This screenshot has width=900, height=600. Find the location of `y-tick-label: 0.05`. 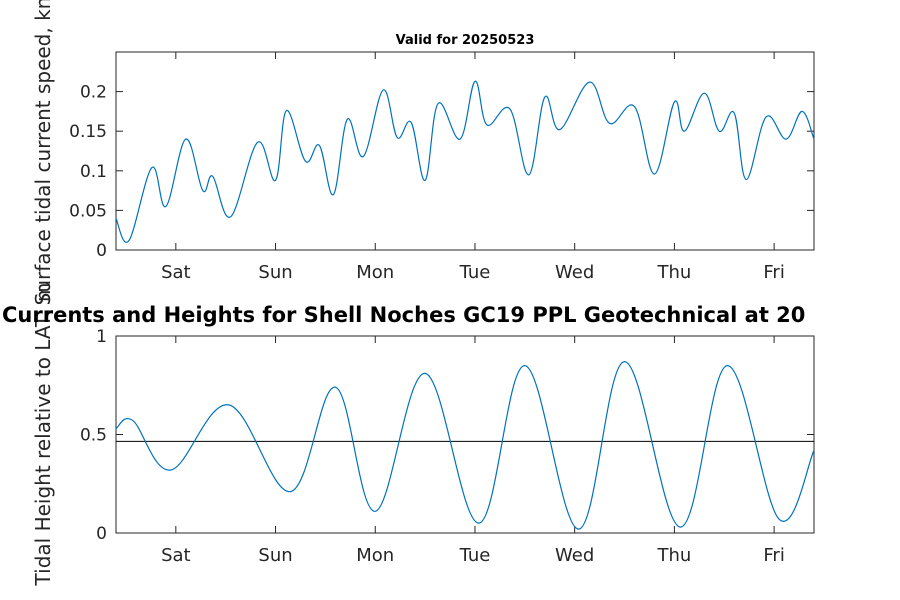

y-tick-label: 0.05 is located at coordinates (88, 211).